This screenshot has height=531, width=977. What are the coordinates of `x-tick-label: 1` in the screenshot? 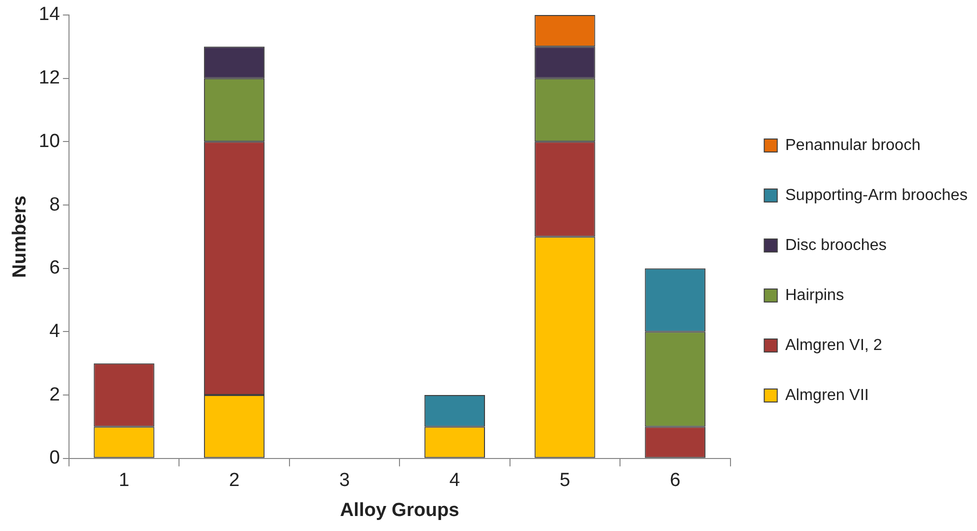 It's located at (124, 481).